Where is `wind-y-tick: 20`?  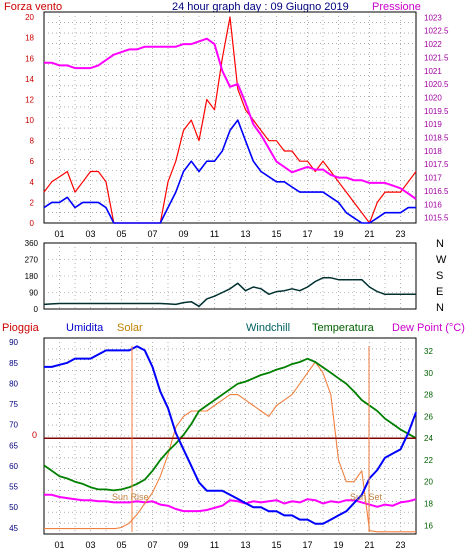 wind-y-tick: 20 is located at coordinates (29, 17).